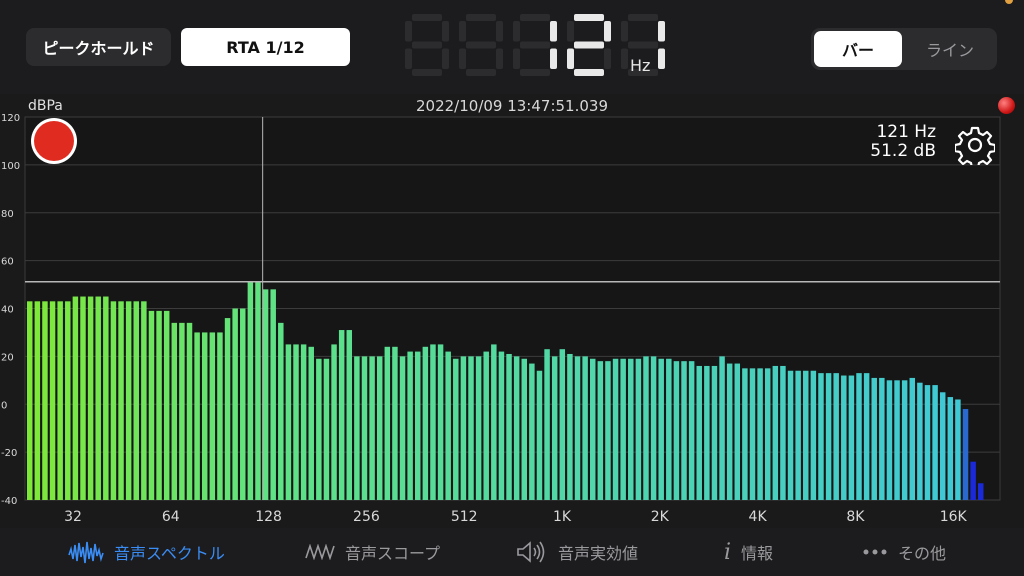  Describe the element at coordinates (975, 145) in the screenshot. I see `gear-icon` at that location.